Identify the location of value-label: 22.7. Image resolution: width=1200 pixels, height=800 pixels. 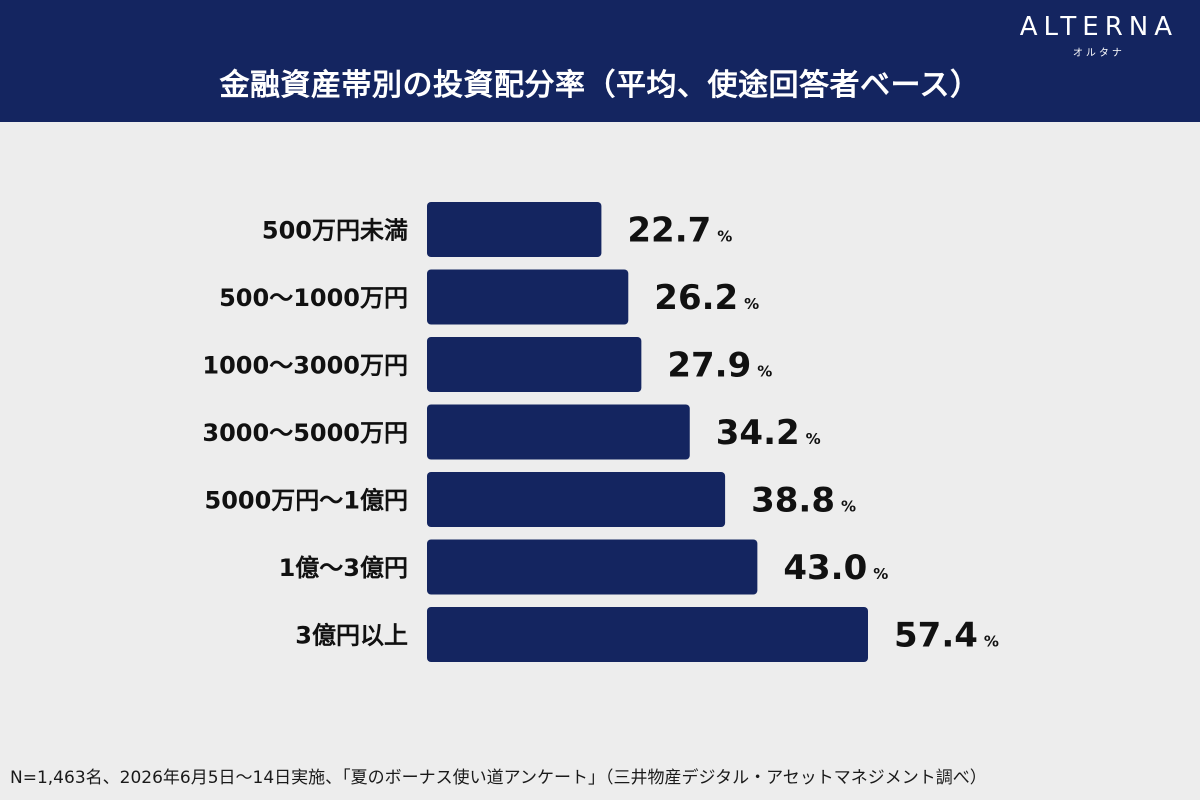
(669, 231).